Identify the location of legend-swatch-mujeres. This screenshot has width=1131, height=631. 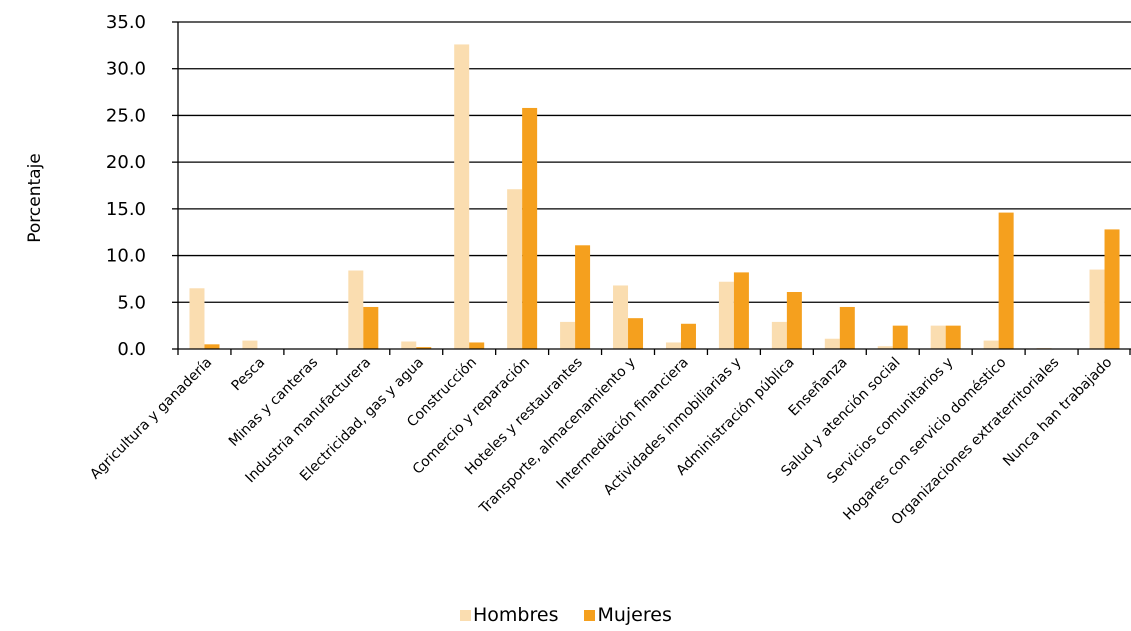
(590, 615).